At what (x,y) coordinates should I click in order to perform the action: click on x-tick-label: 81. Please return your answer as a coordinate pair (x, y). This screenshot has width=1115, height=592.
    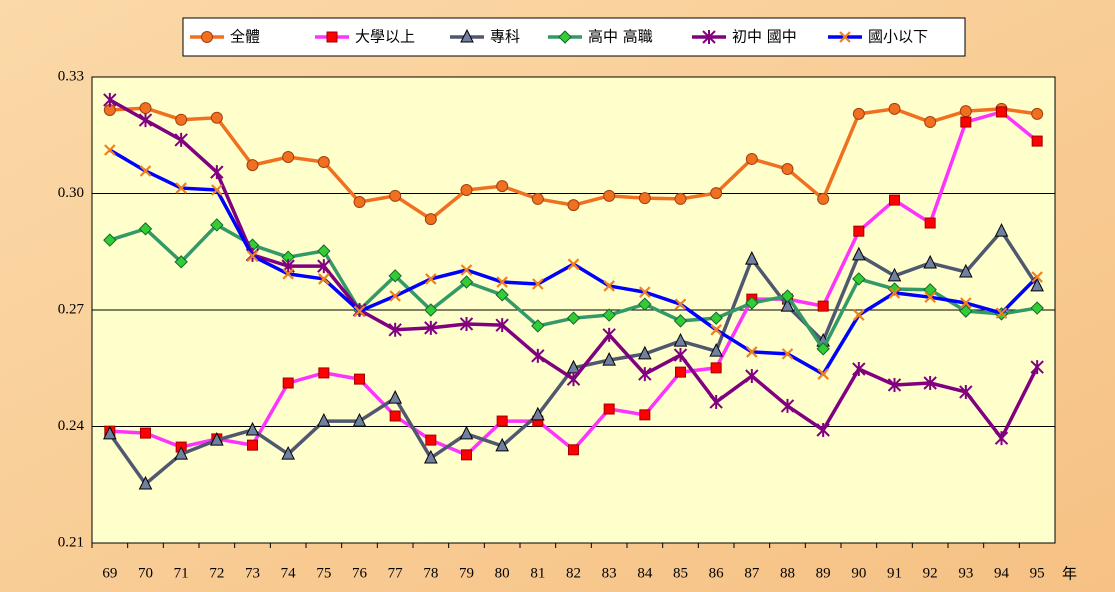
    Looking at the image, I should click on (537, 573).